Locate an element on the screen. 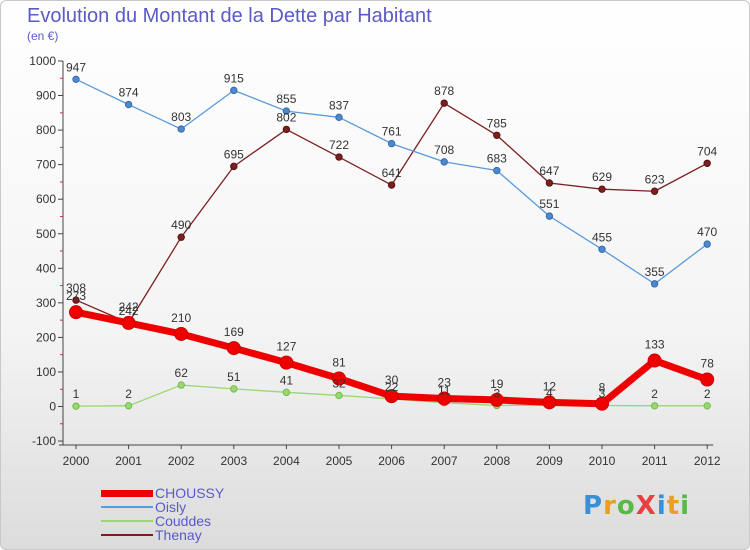 This screenshot has height=550, width=750. y-tick-label: -100 is located at coordinates (44, 441).